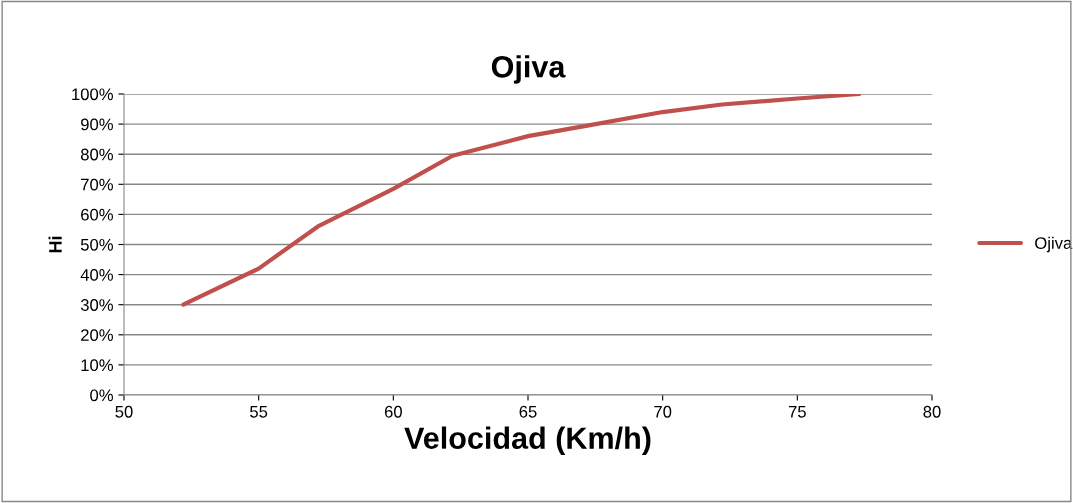 The width and height of the screenshot is (1073, 503). What do you see at coordinates (101, 395) in the screenshot?
I see `y-tick-label: 0%` at bounding box center [101, 395].